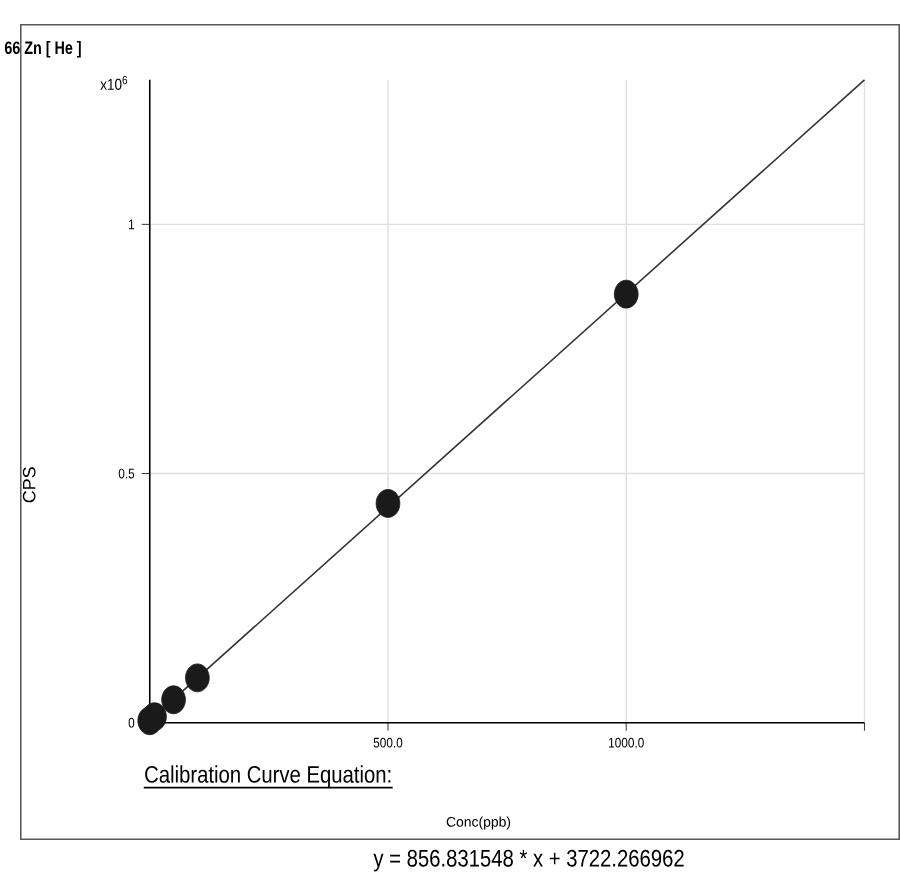  Describe the element at coordinates (29, 485) in the screenshot. I see `y-axis-title: CPS` at that location.